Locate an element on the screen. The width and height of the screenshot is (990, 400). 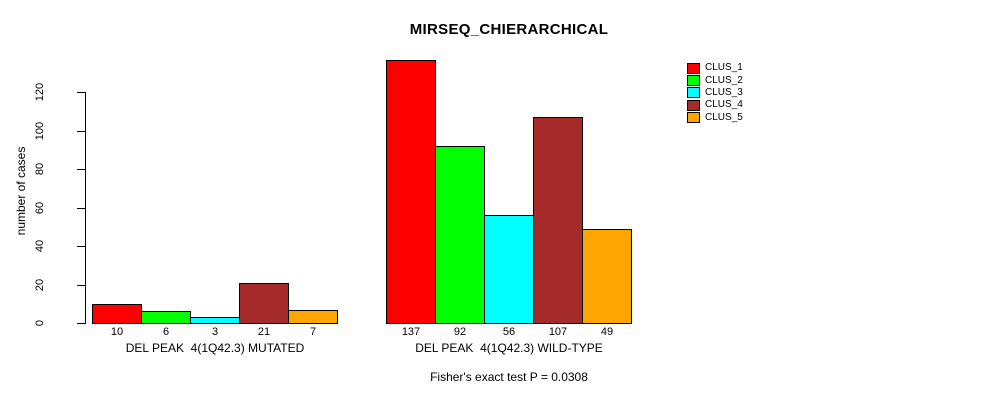
legend-item-label: CLUS_4 is located at coordinates (724, 105).